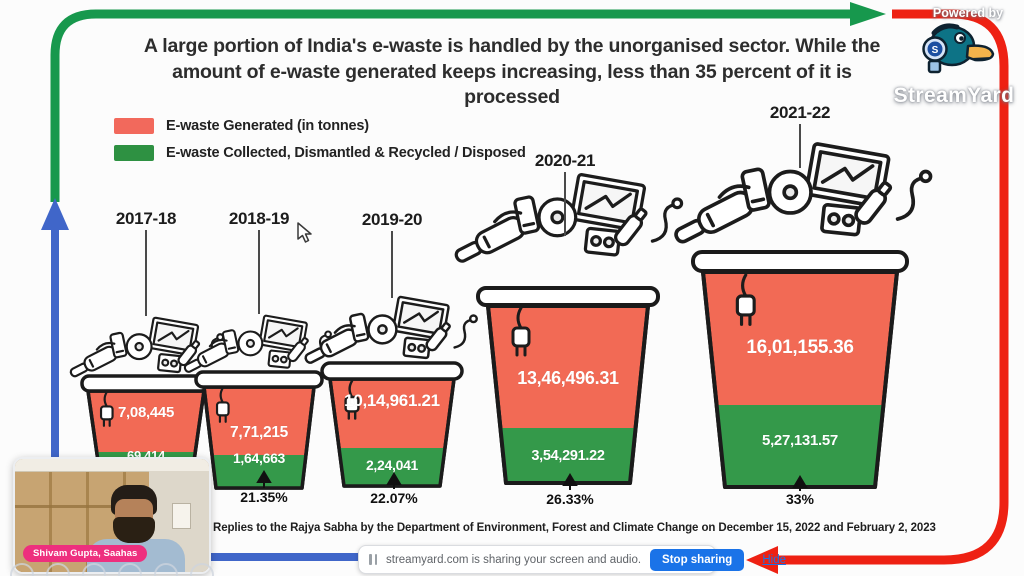 Image resolution: width=1024 pixels, height=576 pixels. I want to click on legend-swatch-generated, so click(134, 126).